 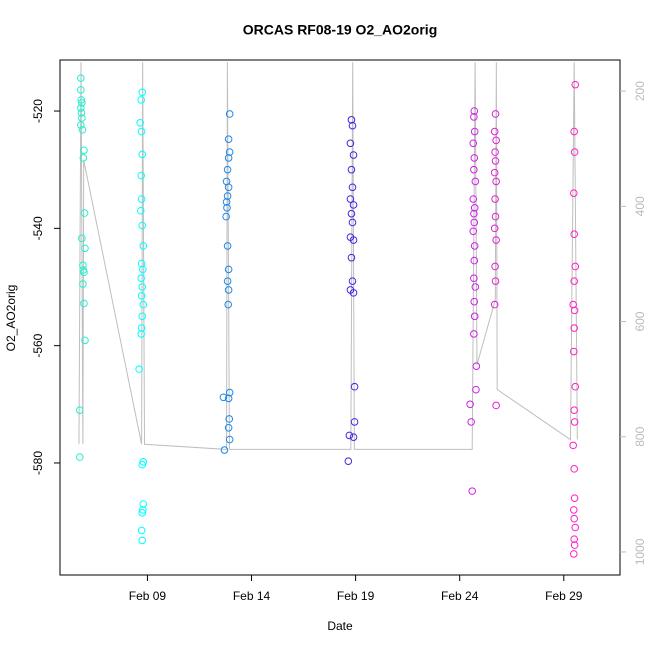 I want to click on x-tick-label: Feb 24, so click(x=460, y=596).